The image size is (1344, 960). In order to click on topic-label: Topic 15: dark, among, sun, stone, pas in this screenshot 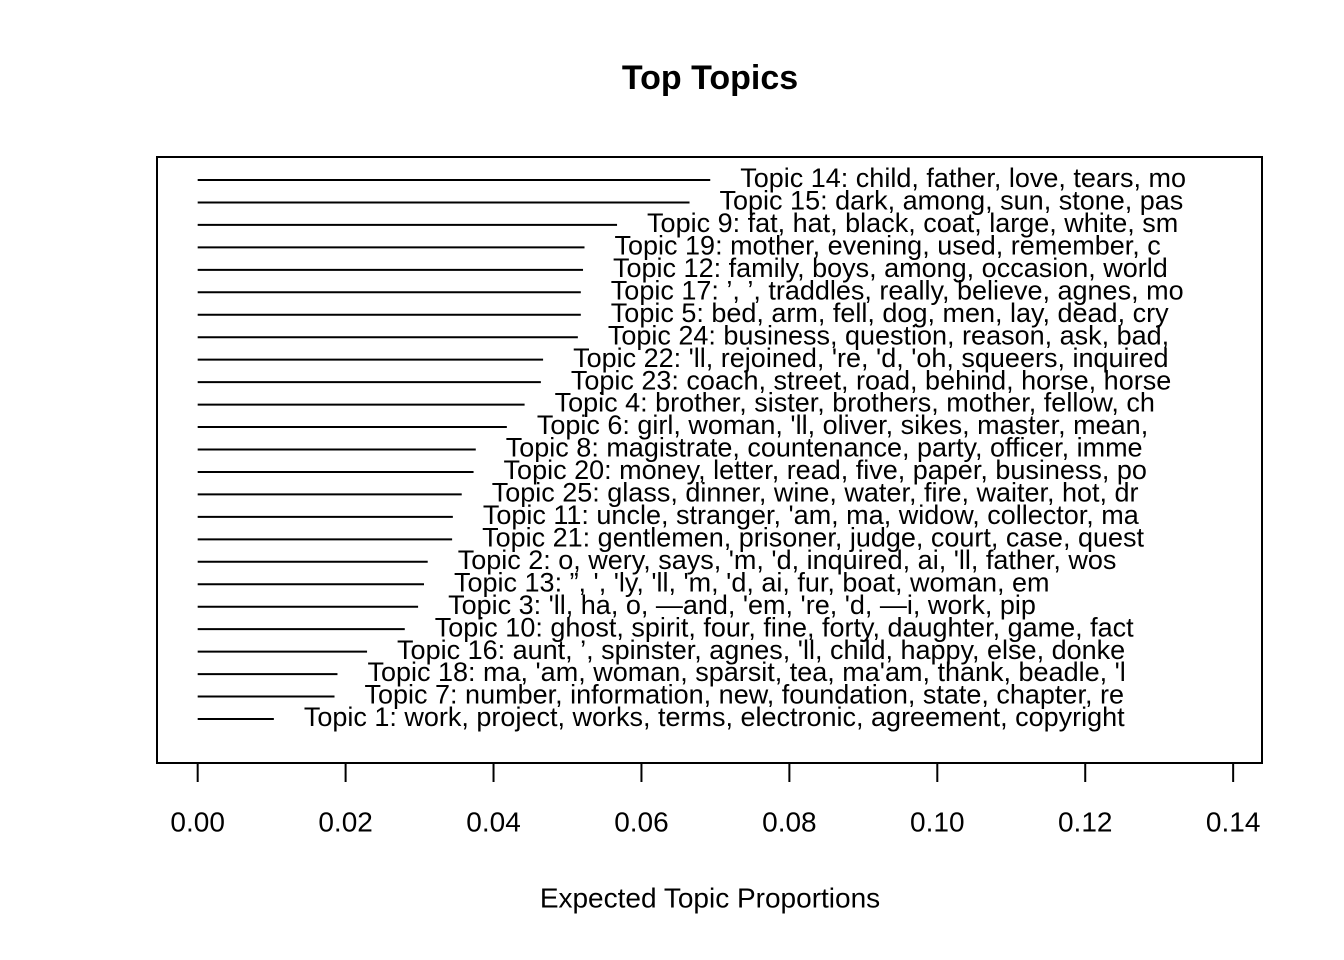, I will do `click(952, 201)`.